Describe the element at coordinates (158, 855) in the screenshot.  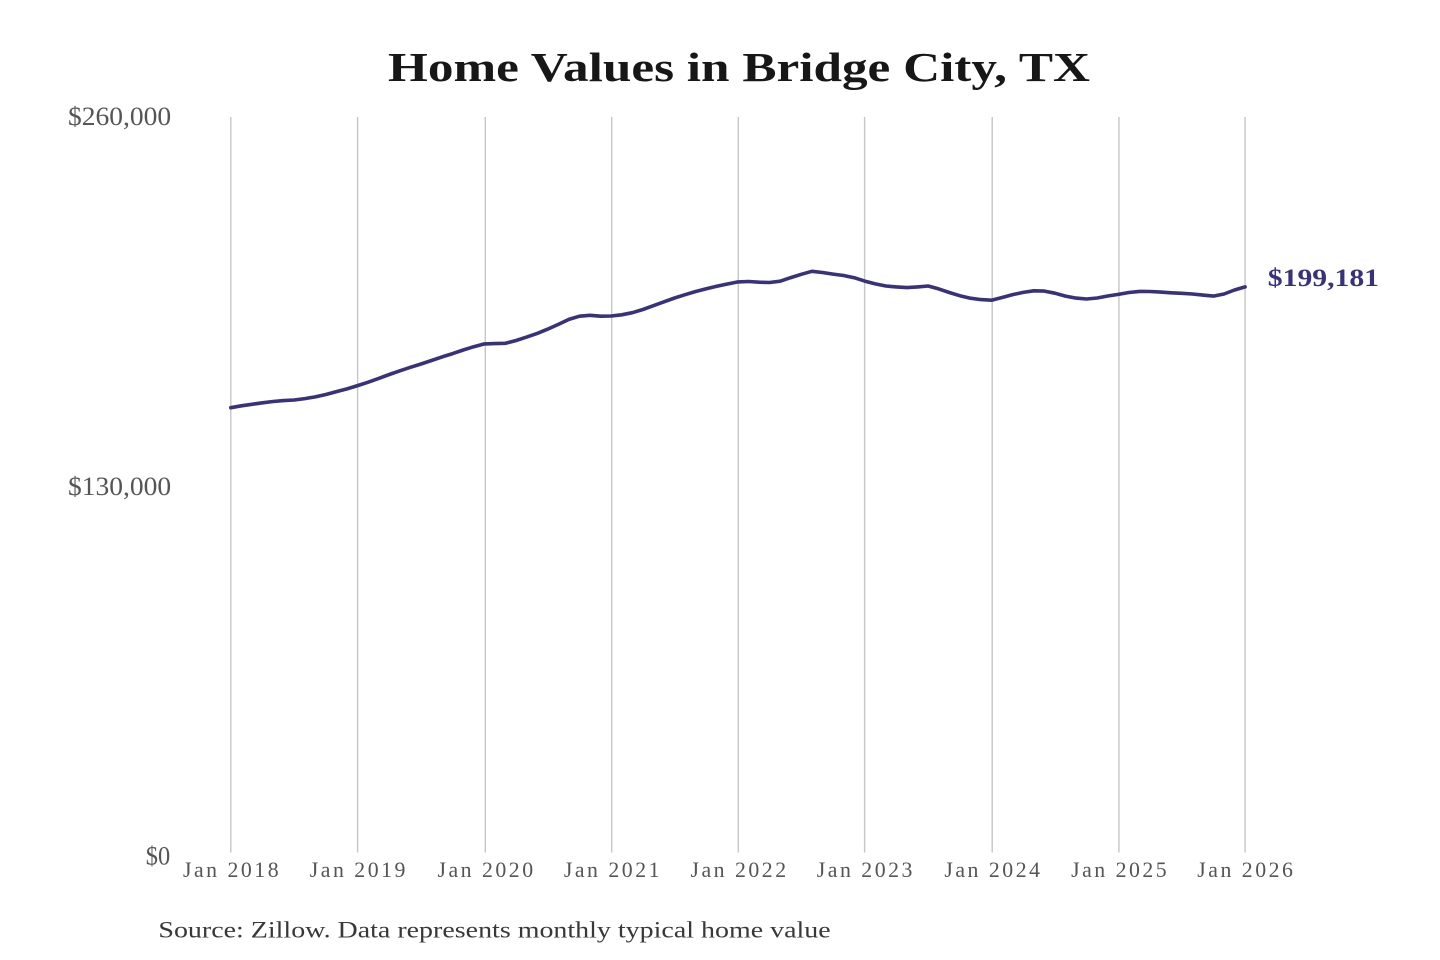
I see `svg-text: $0` at that location.